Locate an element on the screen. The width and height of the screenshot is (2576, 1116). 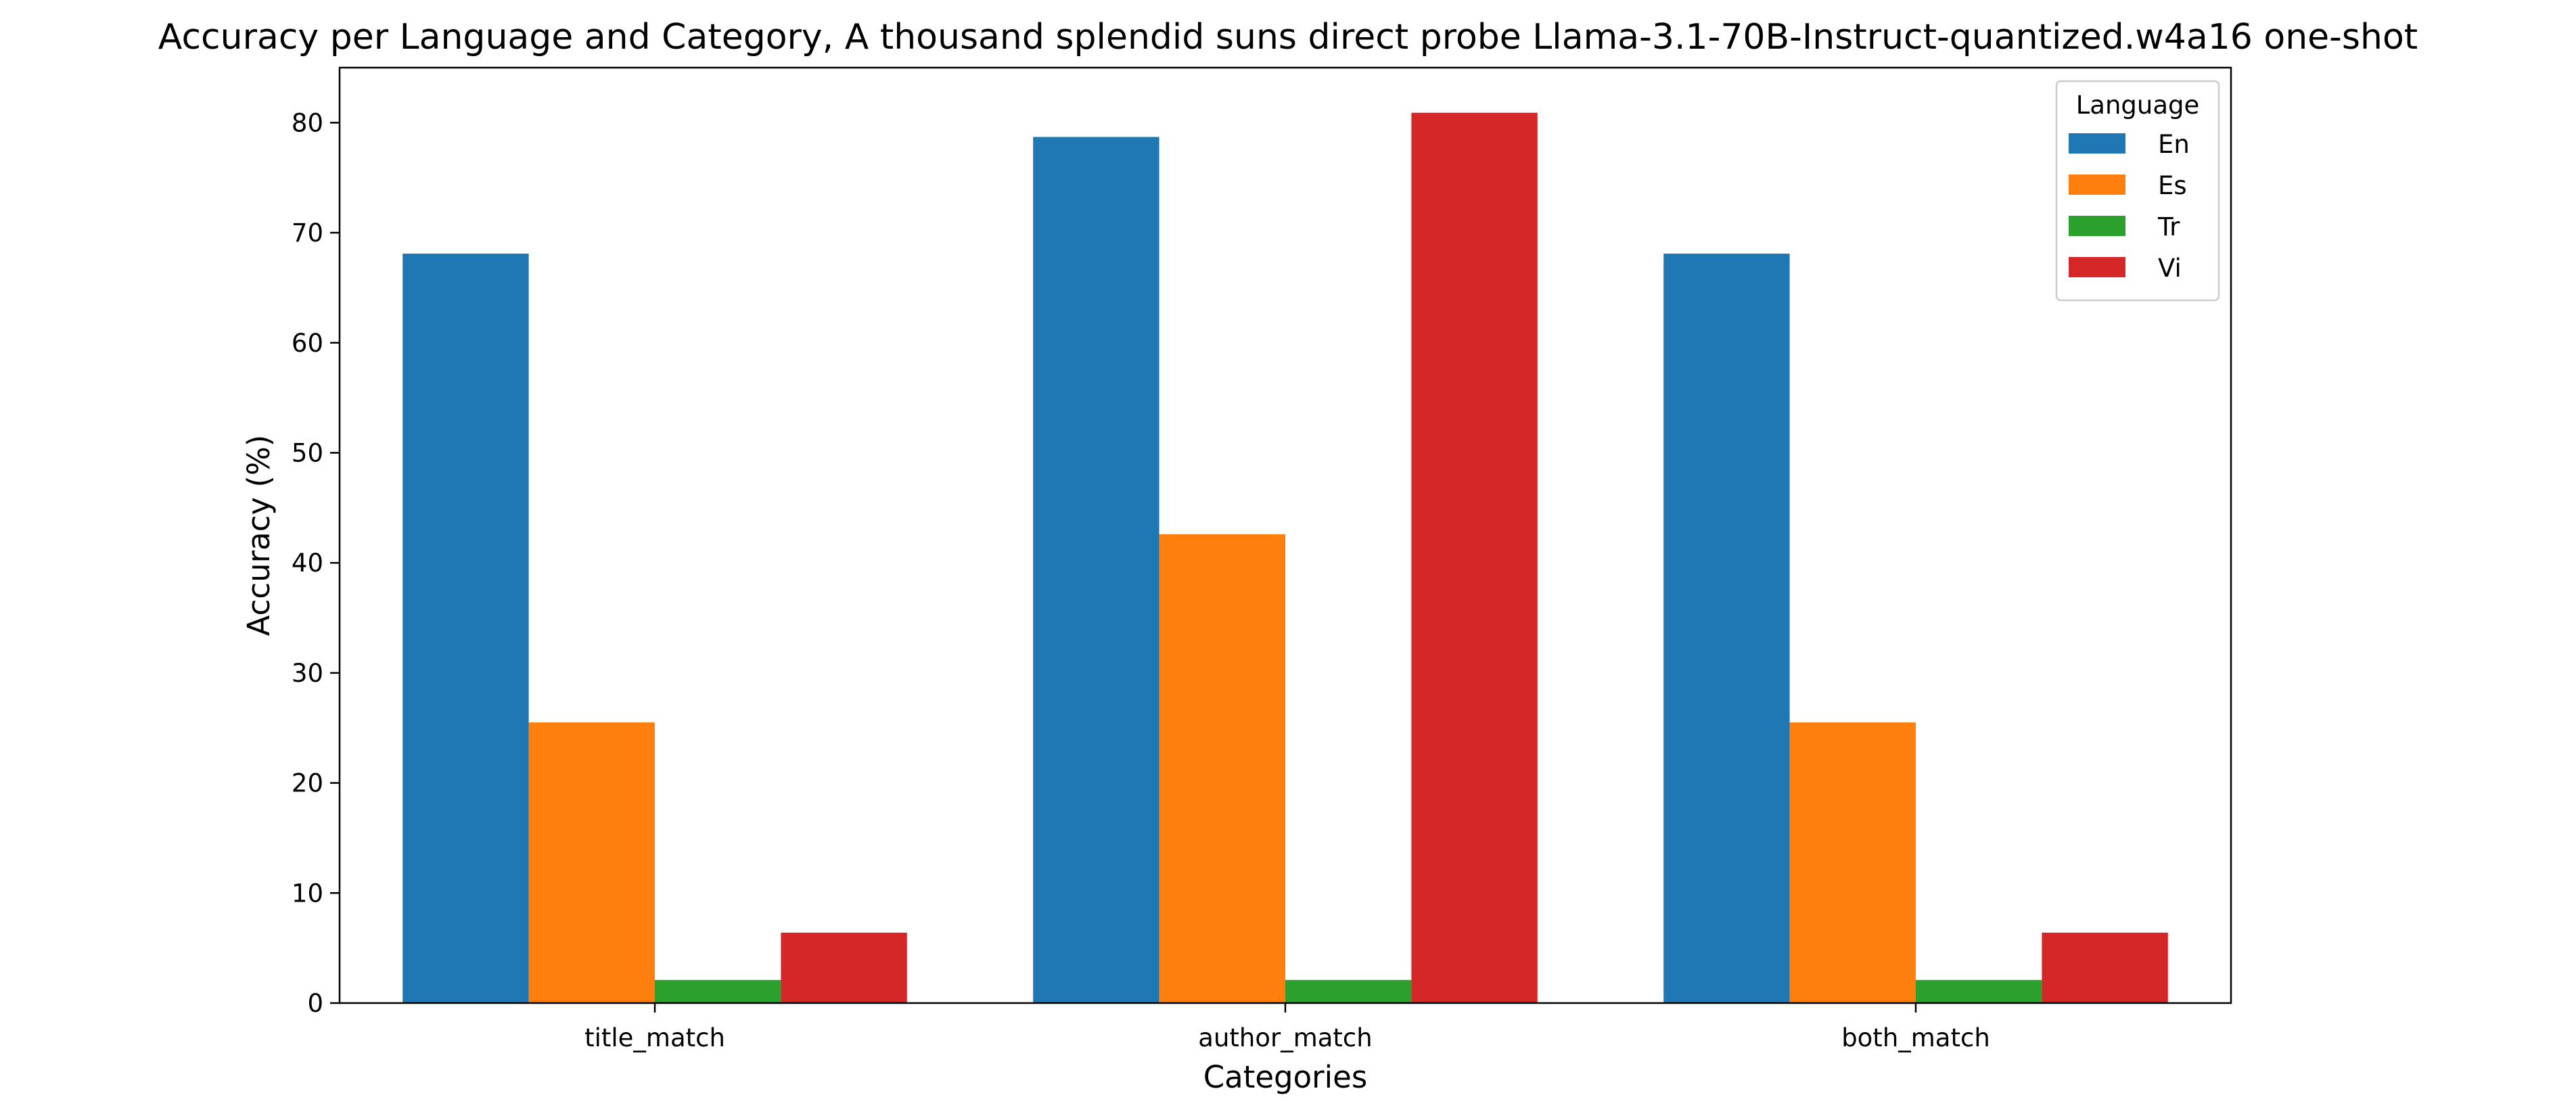
y-tick-label: 70 is located at coordinates (307, 233).